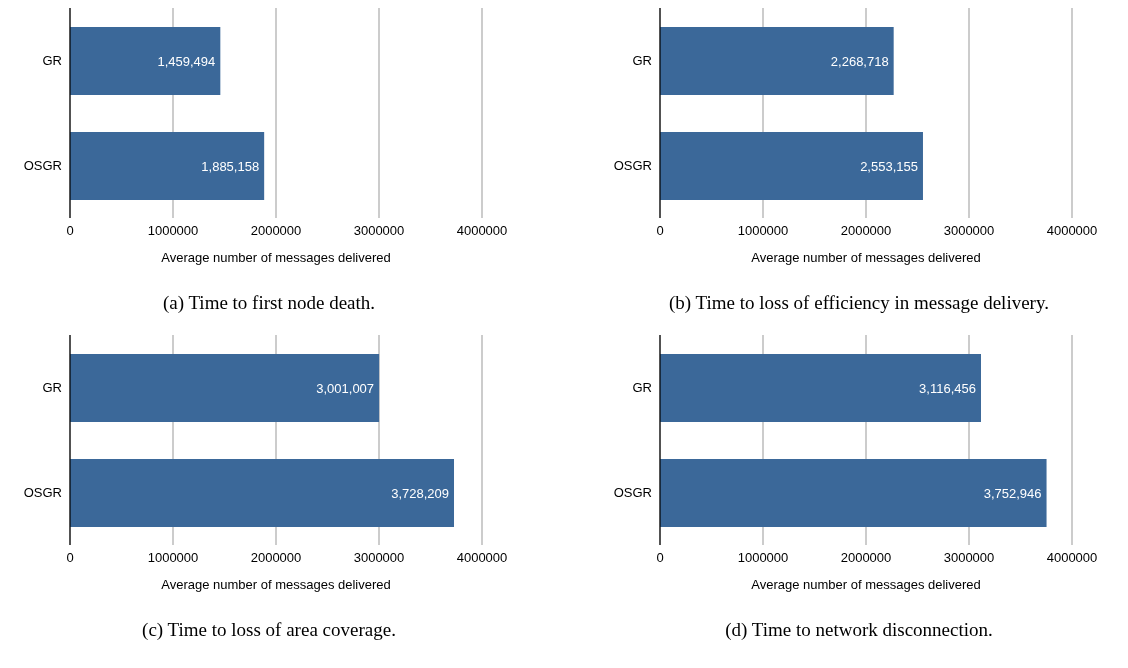 This screenshot has width=1128, height=668. What do you see at coordinates (269, 303) in the screenshot?
I see `text: (a) Time to first node death.` at bounding box center [269, 303].